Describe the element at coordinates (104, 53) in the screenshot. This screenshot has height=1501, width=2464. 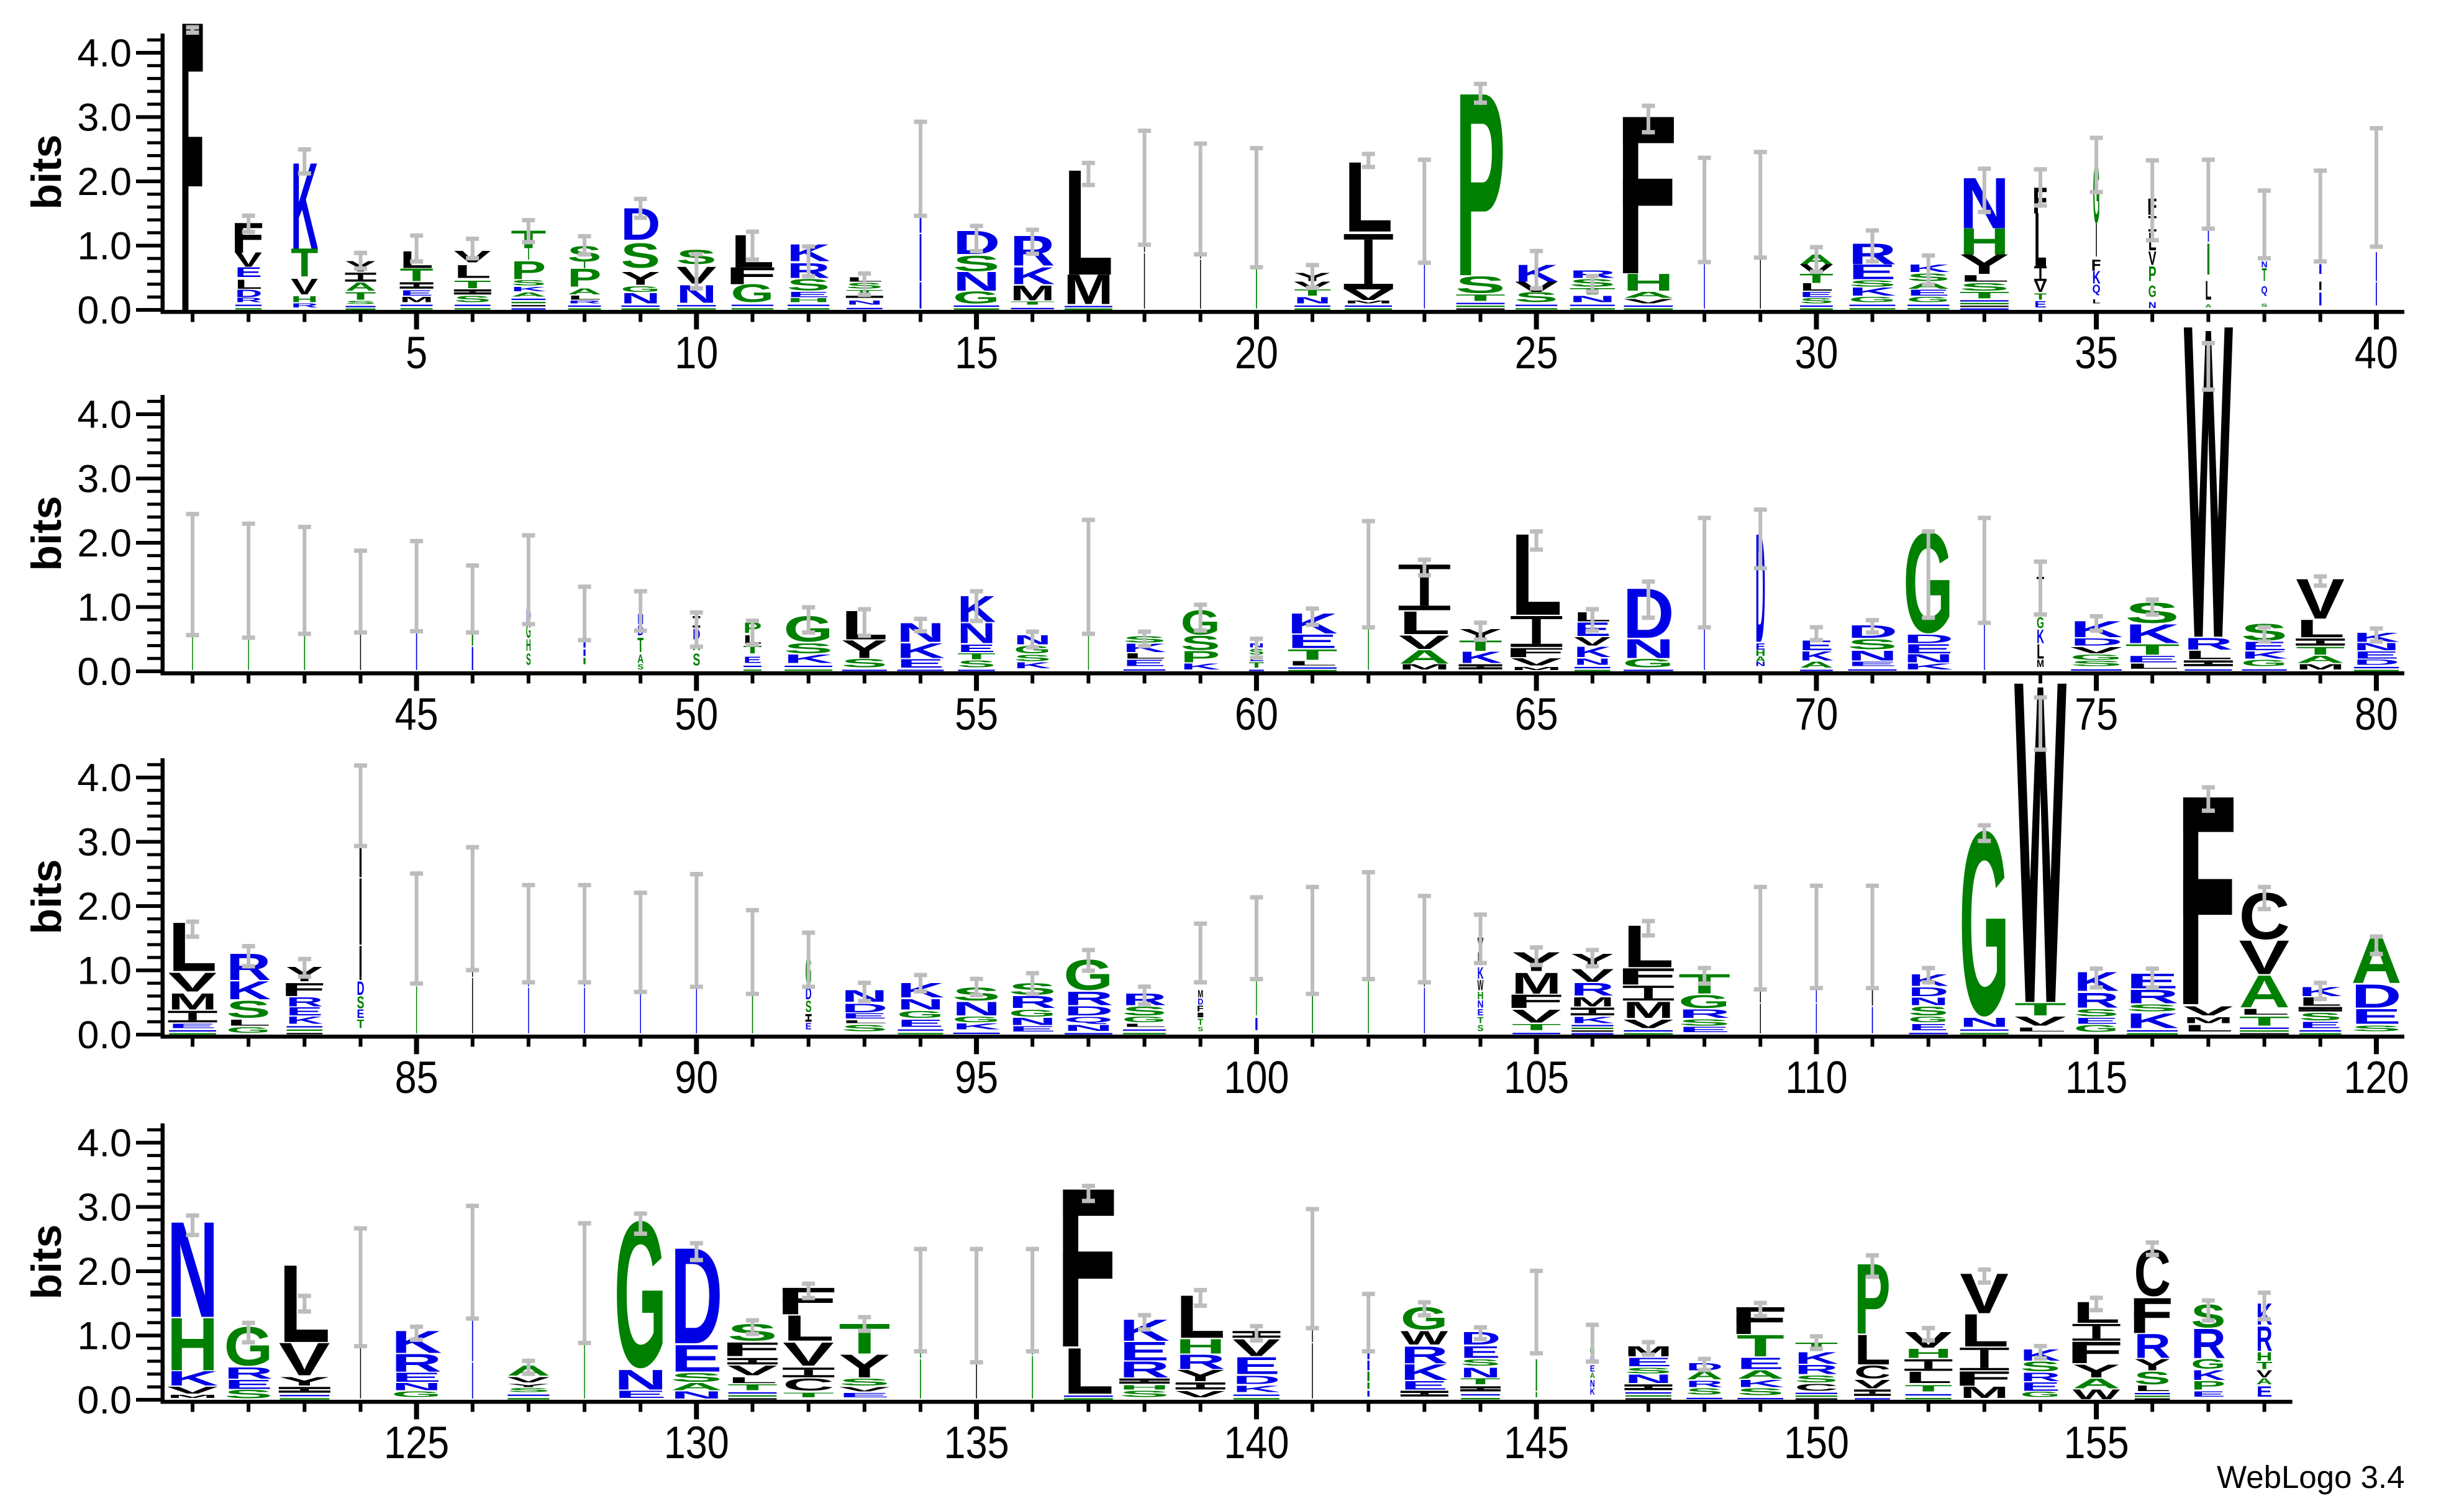
I see `svg-text: 4.0` at that location.